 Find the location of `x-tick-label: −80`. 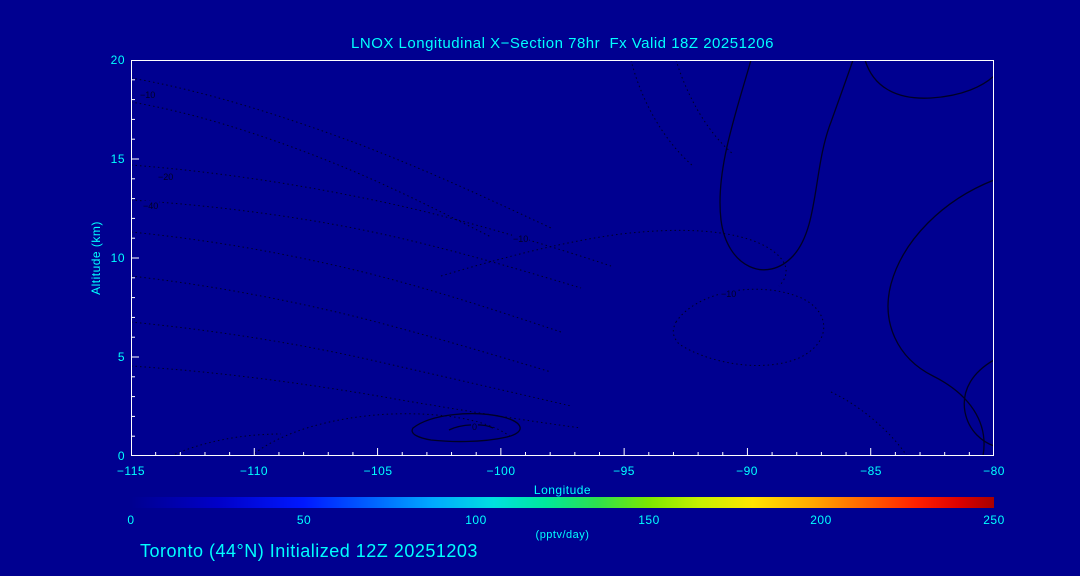

x-tick-label: −80 is located at coordinates (994, 471).